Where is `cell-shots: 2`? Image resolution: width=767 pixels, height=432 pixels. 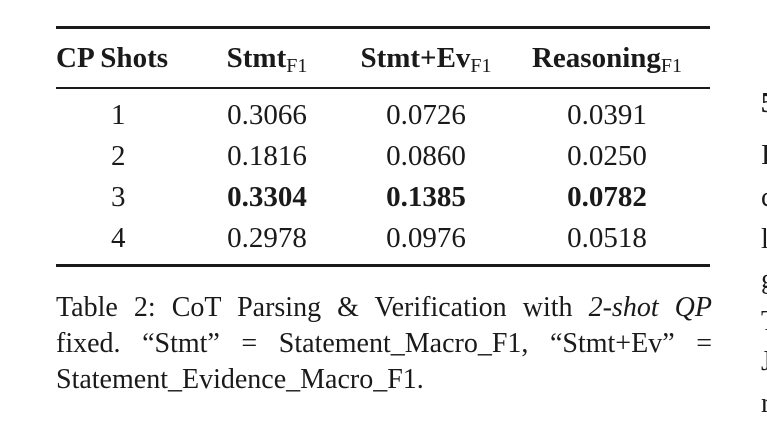
cell-shots: 2 is located at coordinates (118, 155).